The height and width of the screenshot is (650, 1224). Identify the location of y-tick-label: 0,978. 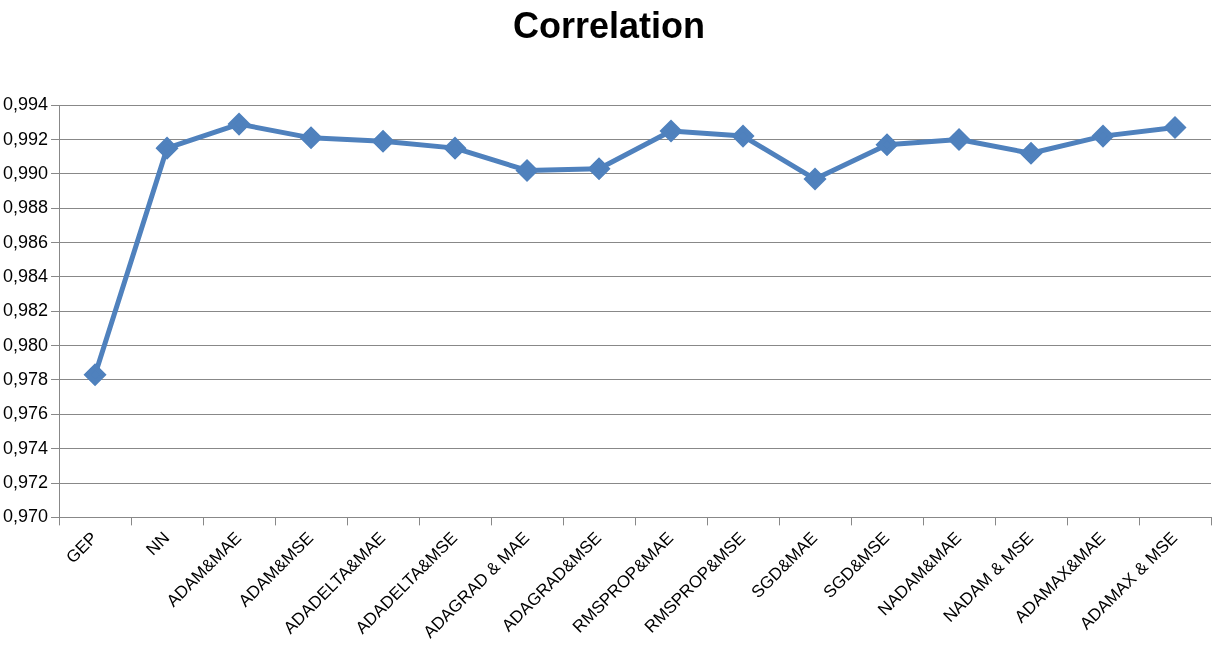
(26, 378).